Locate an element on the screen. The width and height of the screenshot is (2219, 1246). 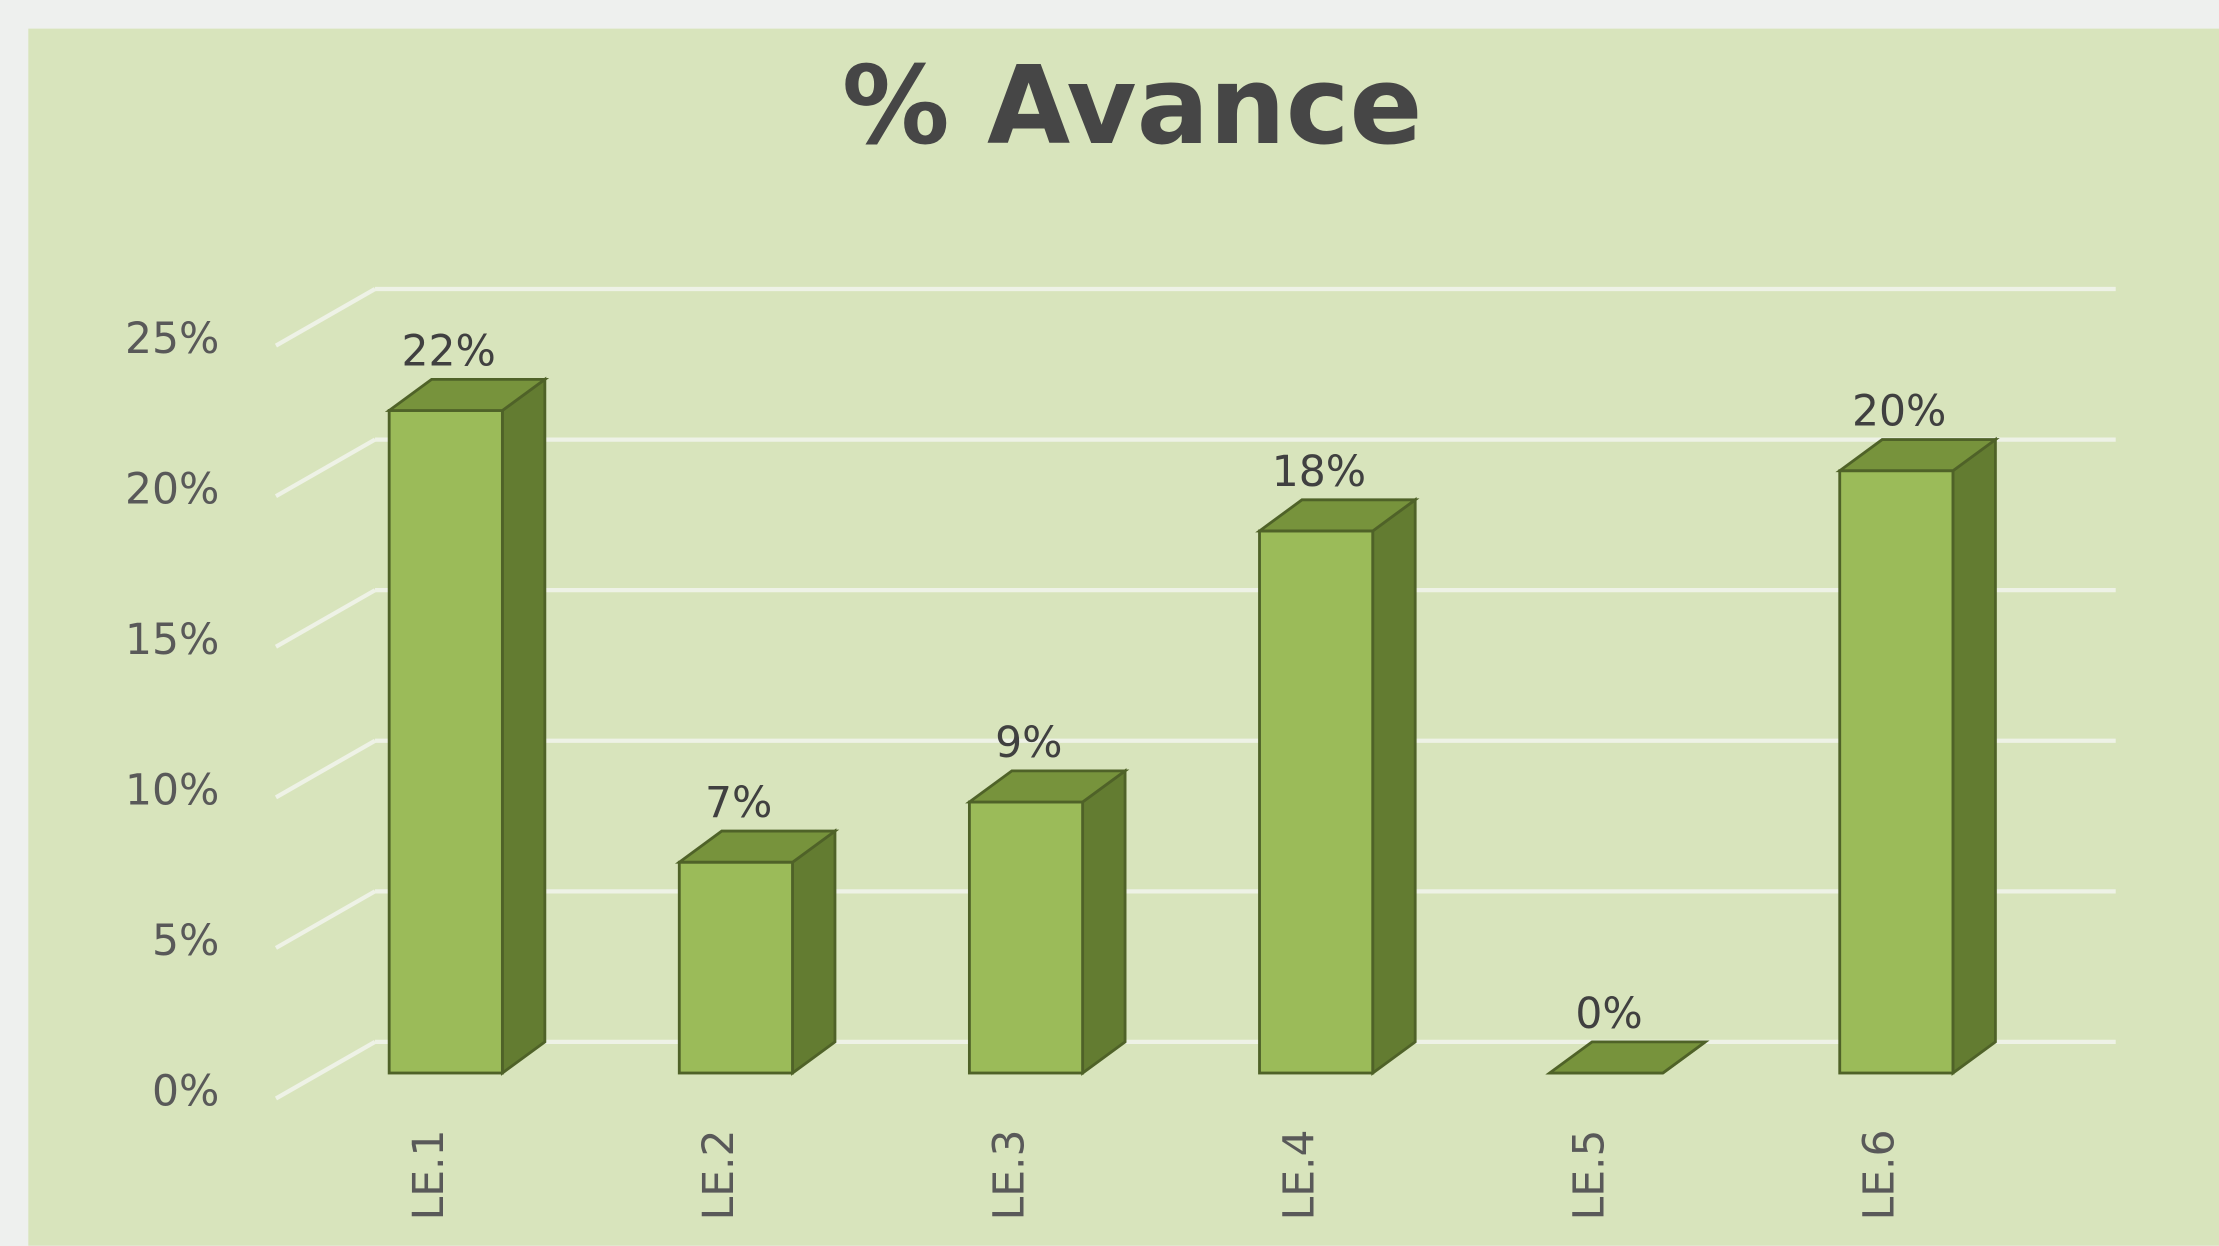
x-tick-label: LE.2 is located at coordinates (719, 1174).